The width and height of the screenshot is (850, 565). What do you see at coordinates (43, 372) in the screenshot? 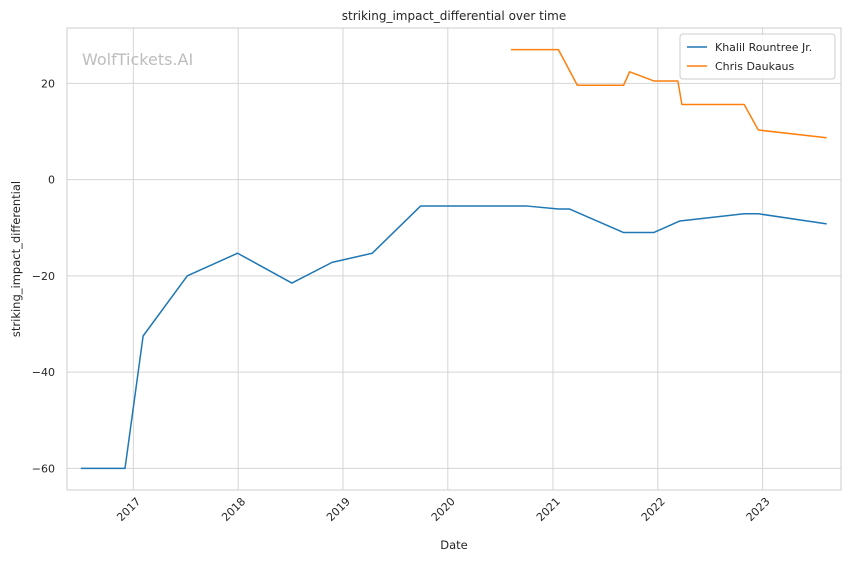
I see `y-tick-label: −40` at bounding box center [43, 372].